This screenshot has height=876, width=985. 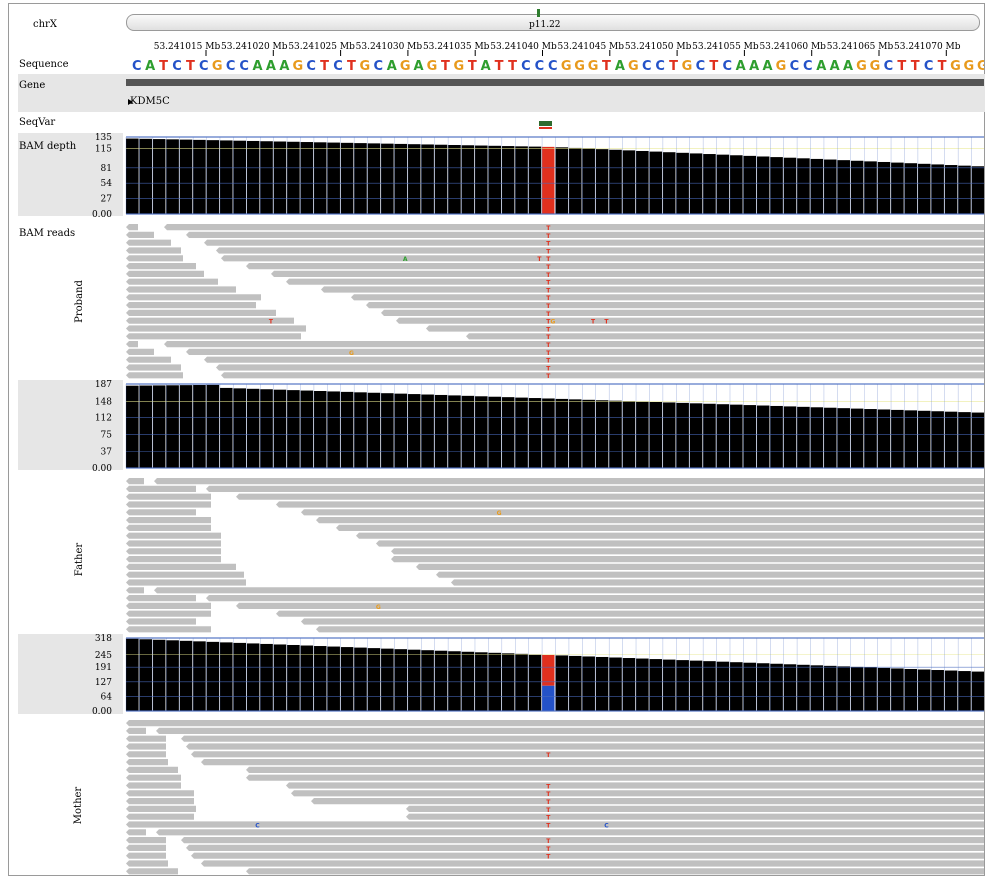 I want to click on bam-reads-label: BAM reads, so click(x=47, y=233).